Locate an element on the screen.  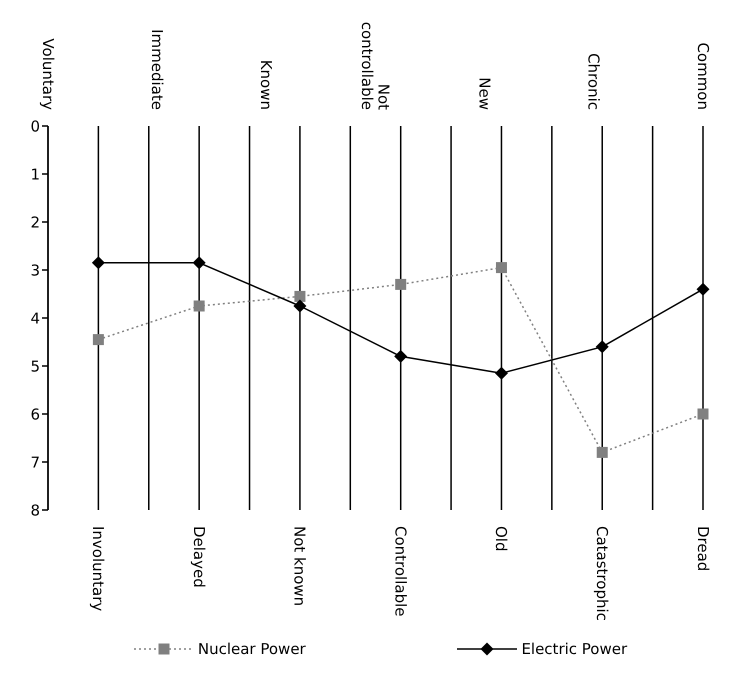
text: Common is located at coordinates (703, 76).